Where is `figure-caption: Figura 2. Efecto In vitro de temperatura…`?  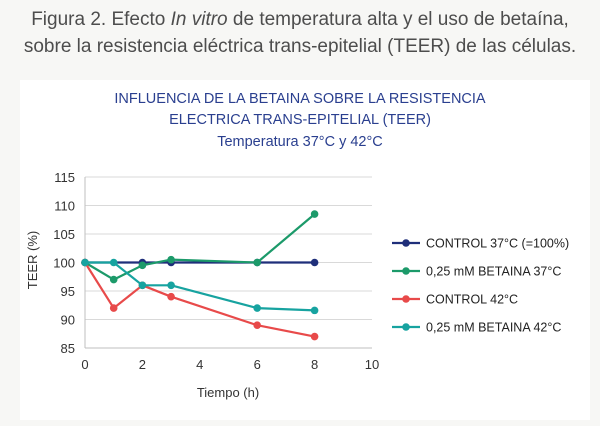 figure-caption: Figura 2. Efecto In vitro de temperatura… is located at coordinates (300, 33).